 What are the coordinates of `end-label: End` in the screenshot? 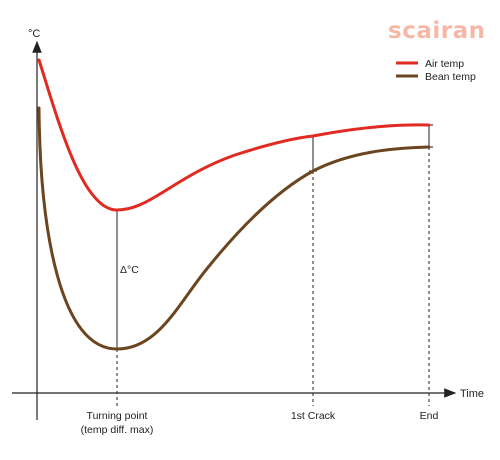 It's located at (429, 416).